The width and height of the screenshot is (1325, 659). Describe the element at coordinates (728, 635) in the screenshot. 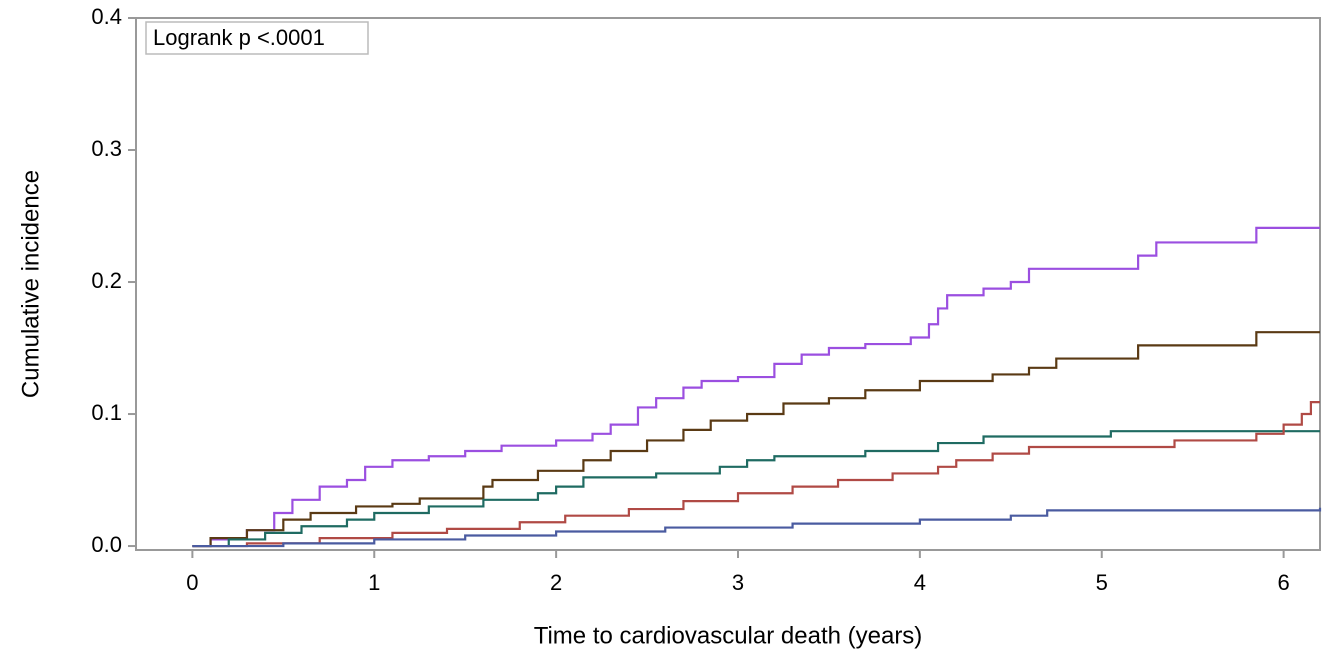

I see `x-axis-label: Time to cardiovascular death (years)` at that location.